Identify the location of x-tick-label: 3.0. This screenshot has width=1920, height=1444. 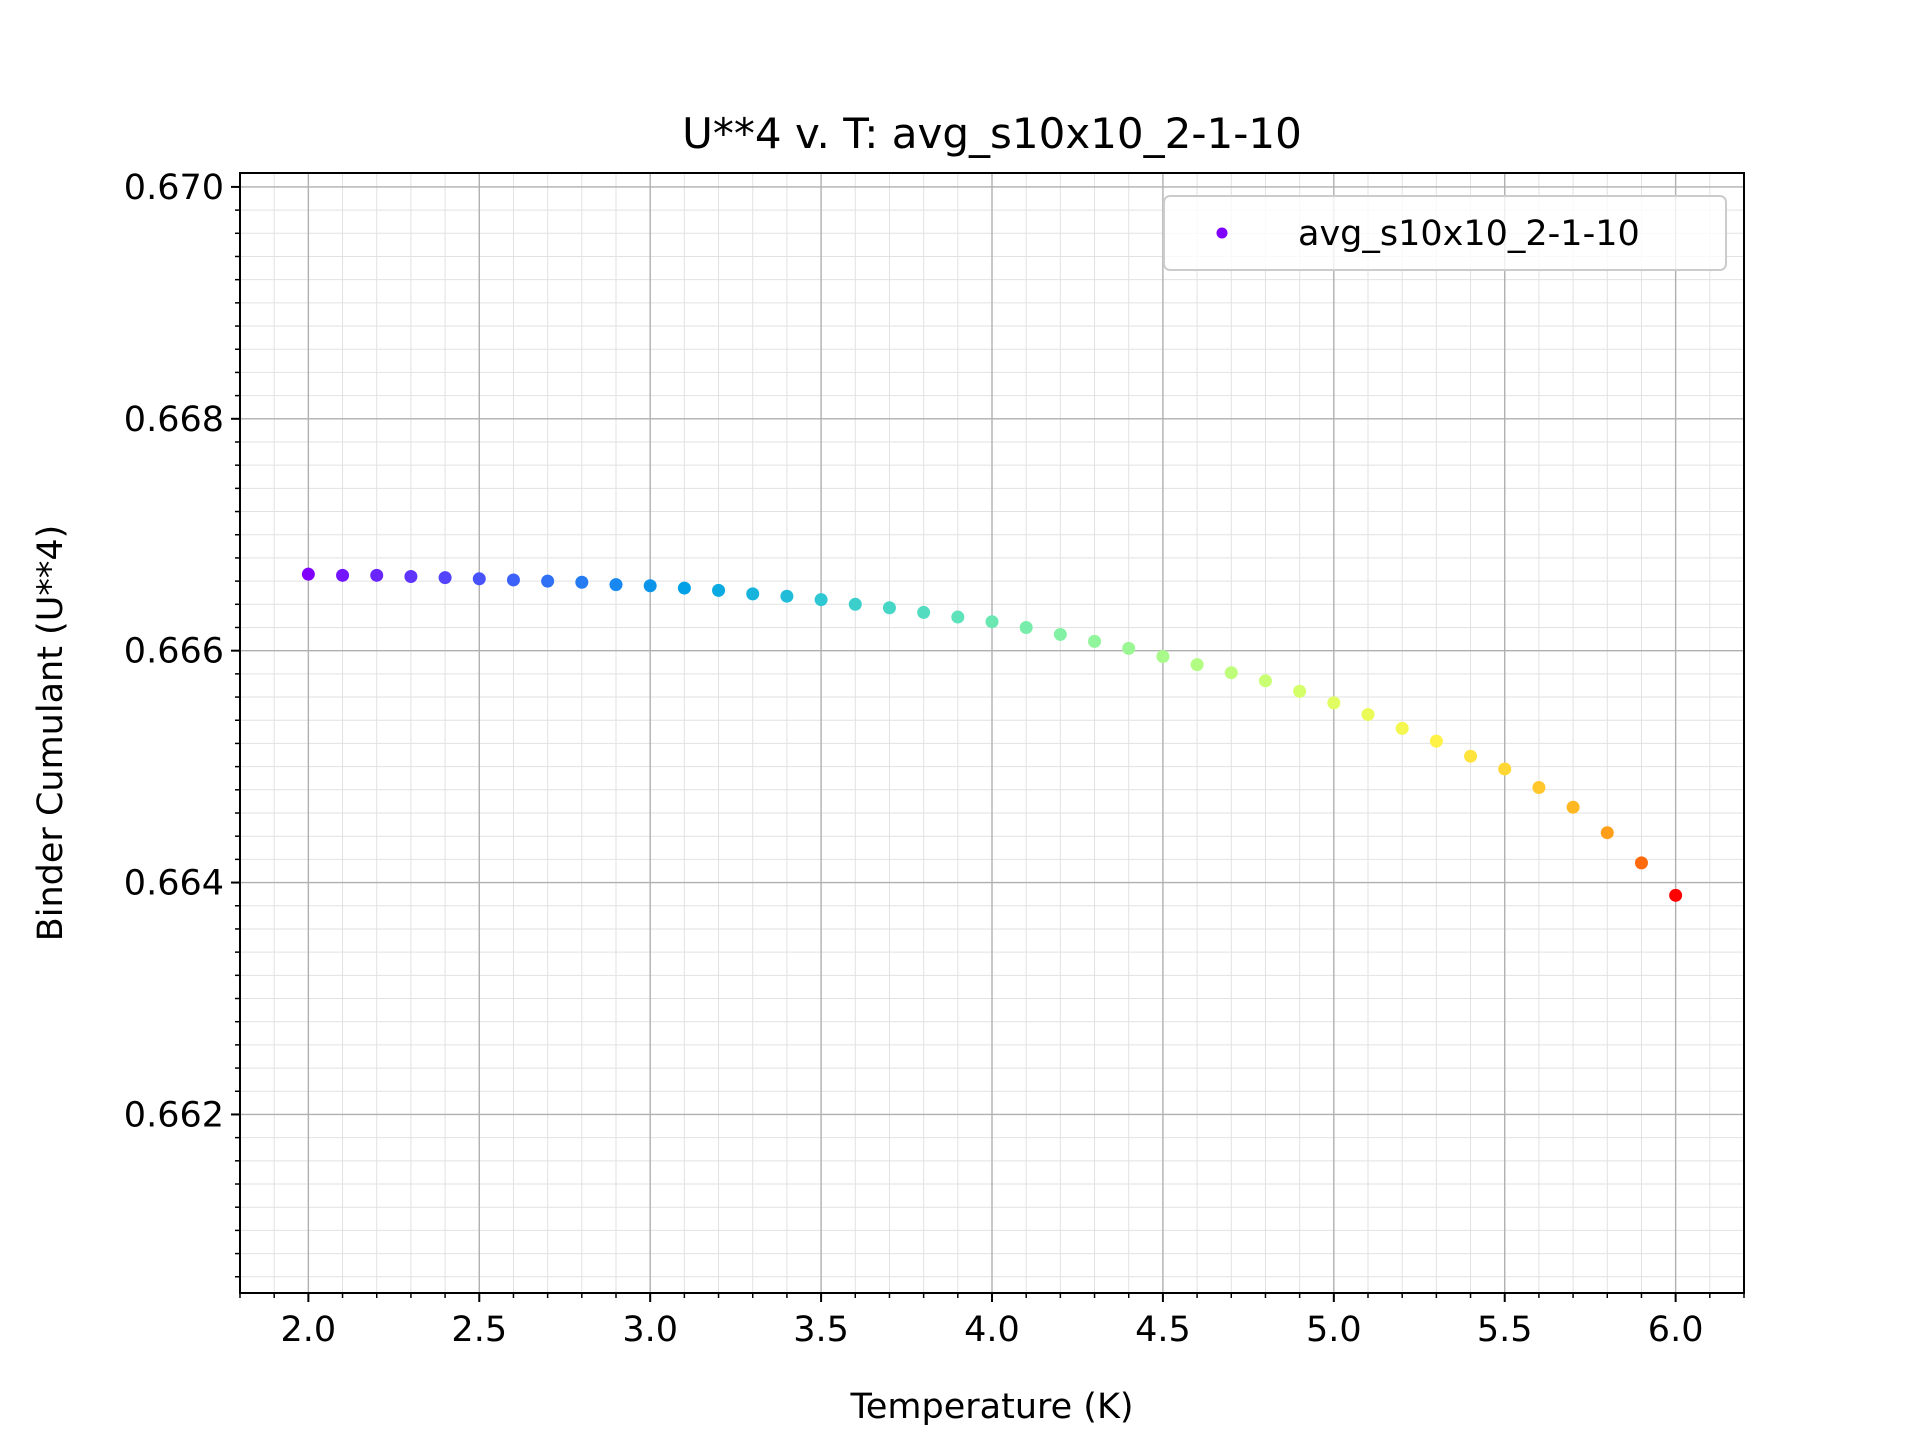
(650, 1330).